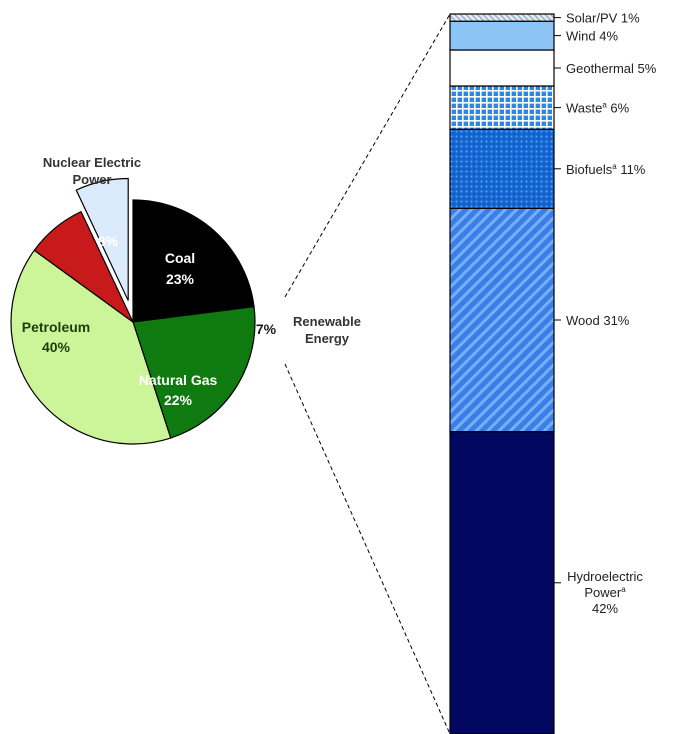 The height and width of the screenshot is (734, 689). What do you see at coordinates (598, 320) in the screenshot?
I see `bar-label-wood: Wood 31%` at bounding box center [598, 320].